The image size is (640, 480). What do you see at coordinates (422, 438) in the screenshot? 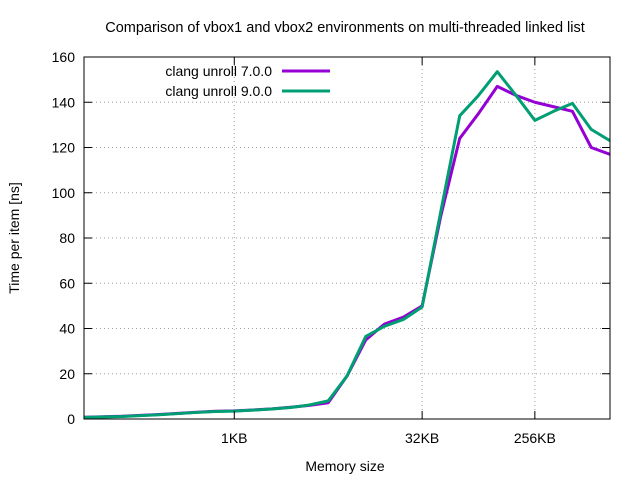
I see `x-tick-label: 32KB` at bounding box center [422, 438].